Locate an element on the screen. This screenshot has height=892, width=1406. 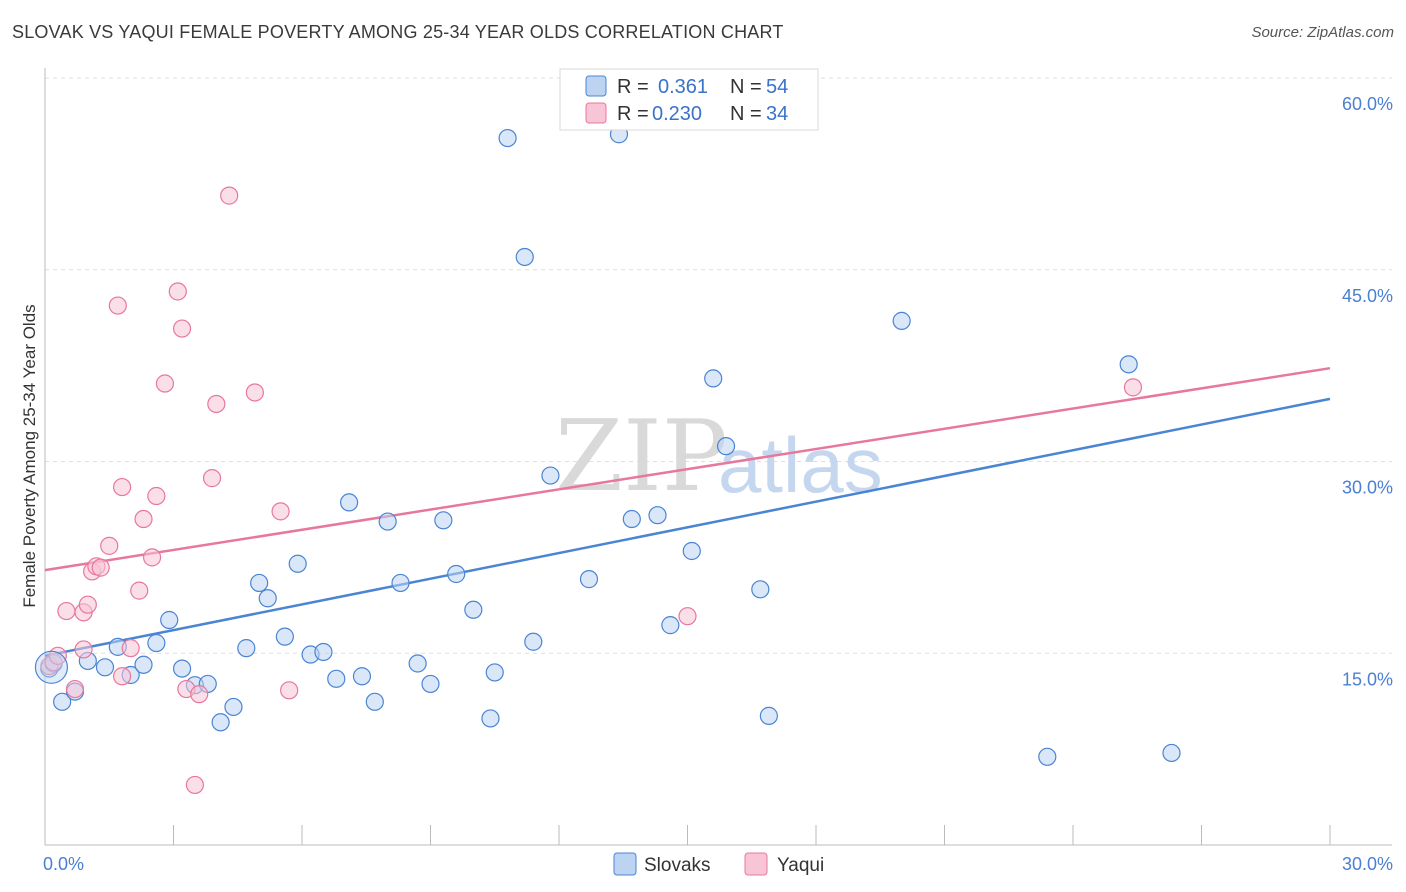
x-tick-label-max: 30.0% is located at coordinates (1367, 864).